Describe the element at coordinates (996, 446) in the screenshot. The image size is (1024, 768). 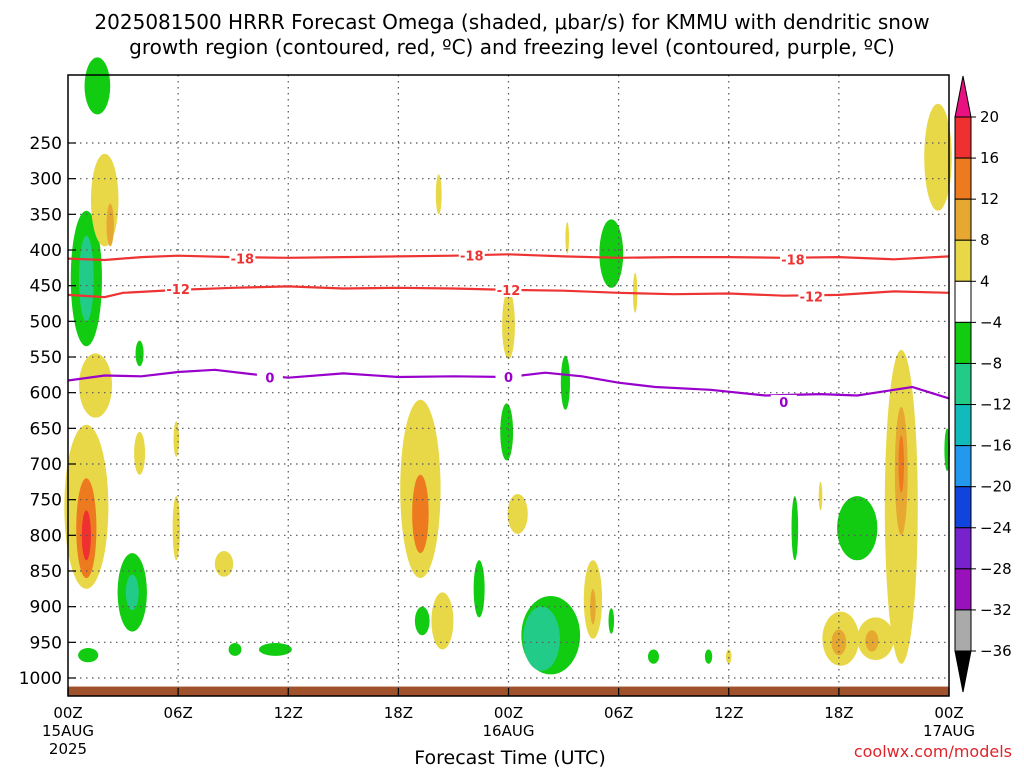
I see `colorbar-label: −16` at that location.